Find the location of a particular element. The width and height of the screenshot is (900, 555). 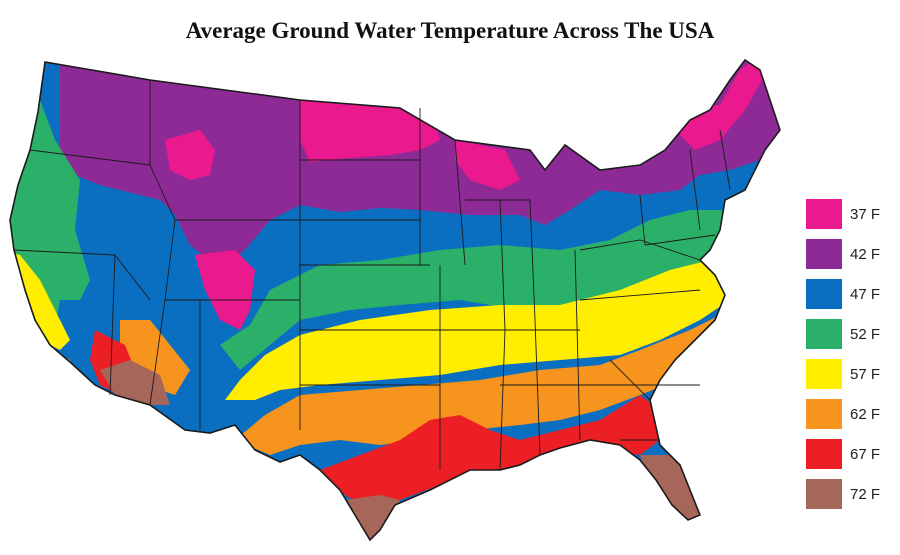

legend-item-67f: 67 F is located at coordinates (851, 454).